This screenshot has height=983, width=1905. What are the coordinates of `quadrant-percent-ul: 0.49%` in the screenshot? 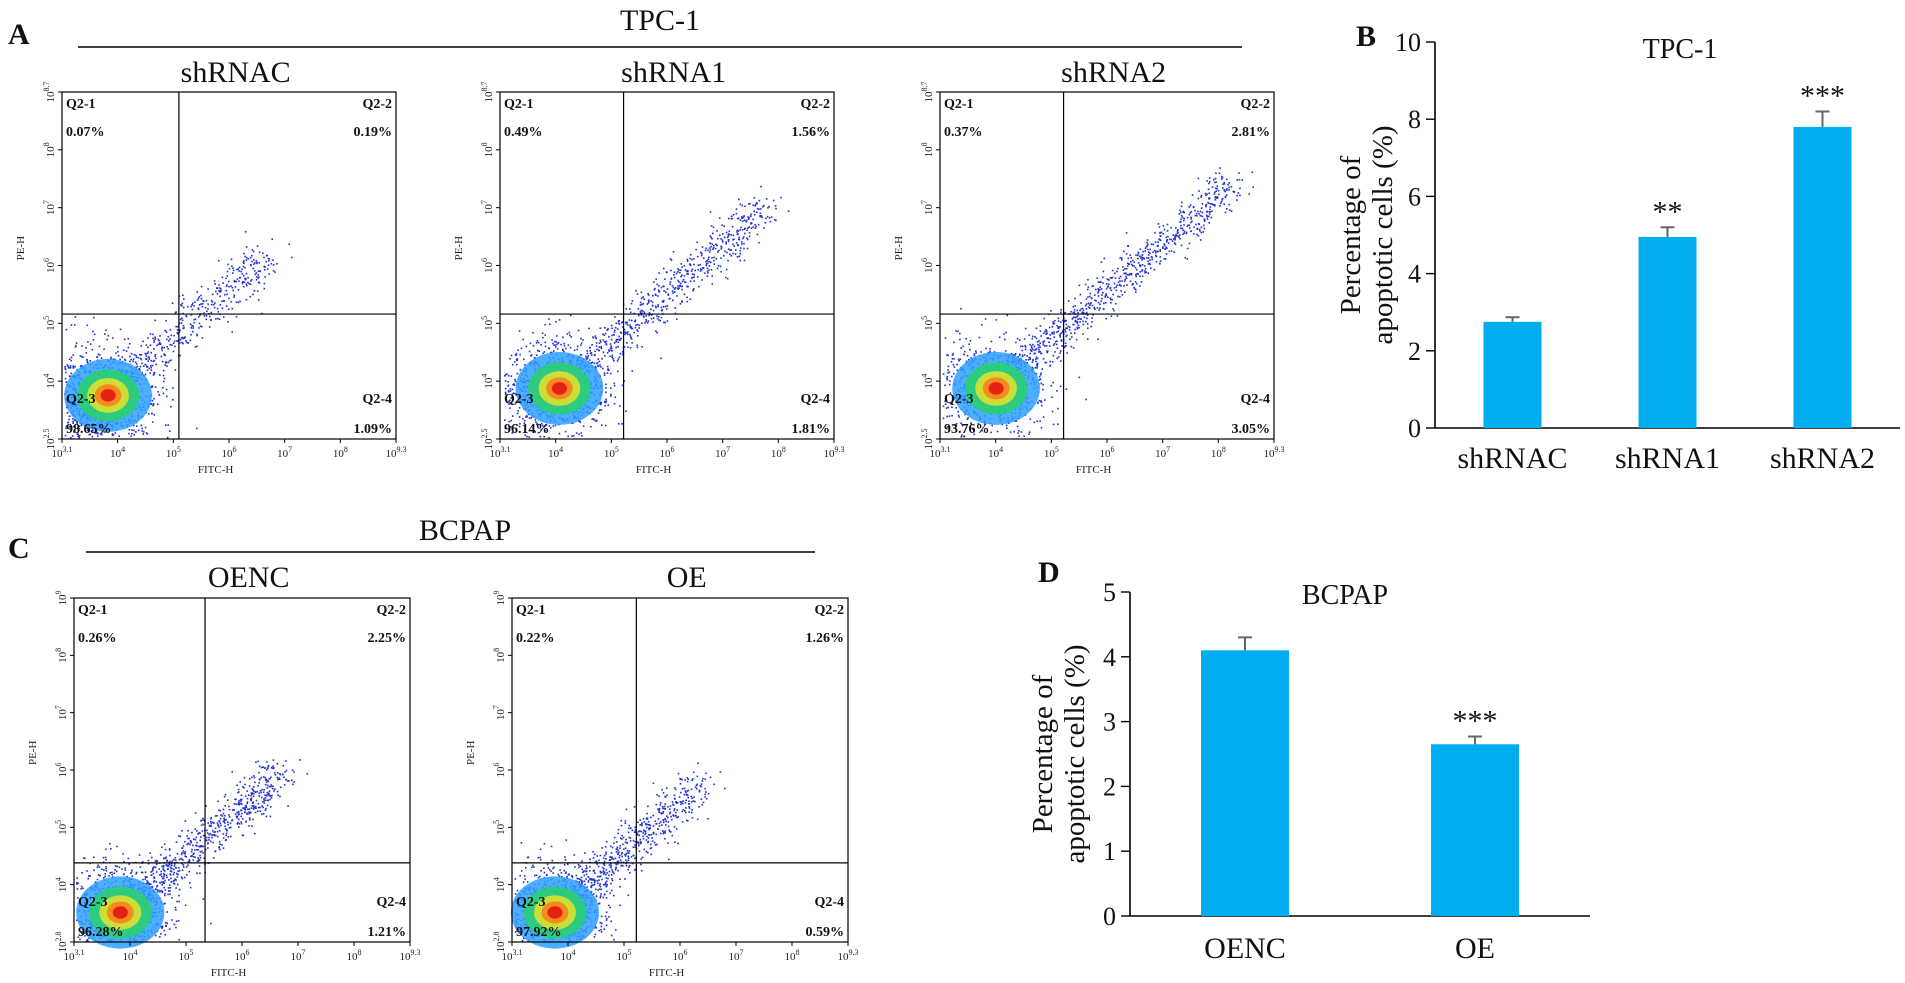 It's located at (523, 132).